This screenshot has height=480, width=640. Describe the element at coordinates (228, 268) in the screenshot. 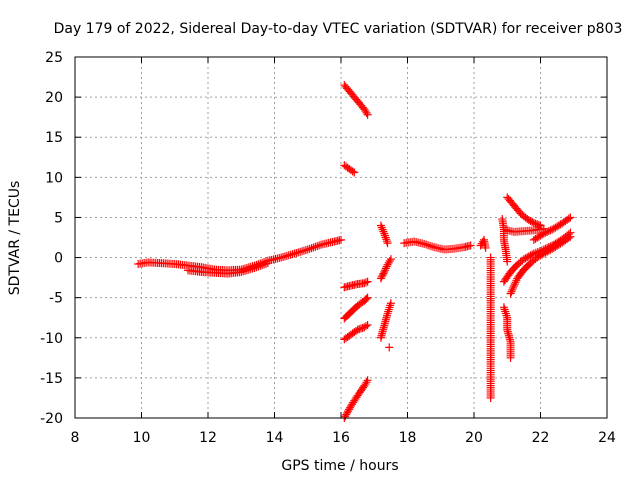

I see `series-main-band-lower` at that location.